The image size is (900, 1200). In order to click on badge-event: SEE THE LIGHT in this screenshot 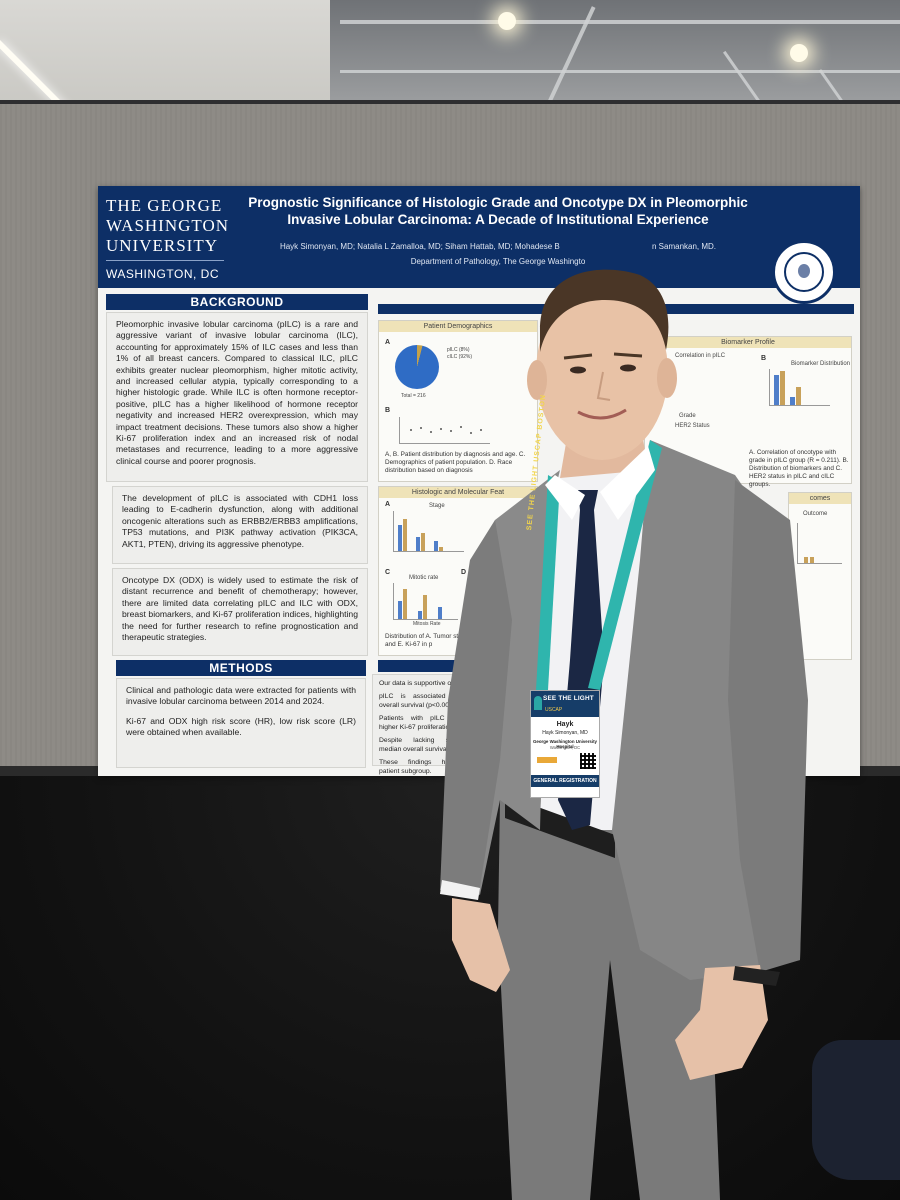, I will do `click(568, 698)`.